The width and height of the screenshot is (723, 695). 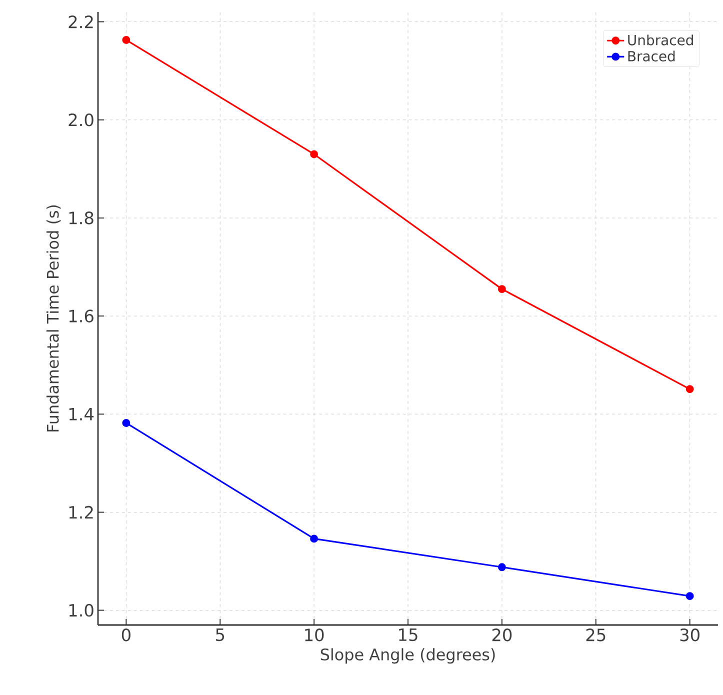 What do you see at coordinates (314, 635) in the screenshot?
I see `x-tick-label: 10` at bounding box center [314, 635].